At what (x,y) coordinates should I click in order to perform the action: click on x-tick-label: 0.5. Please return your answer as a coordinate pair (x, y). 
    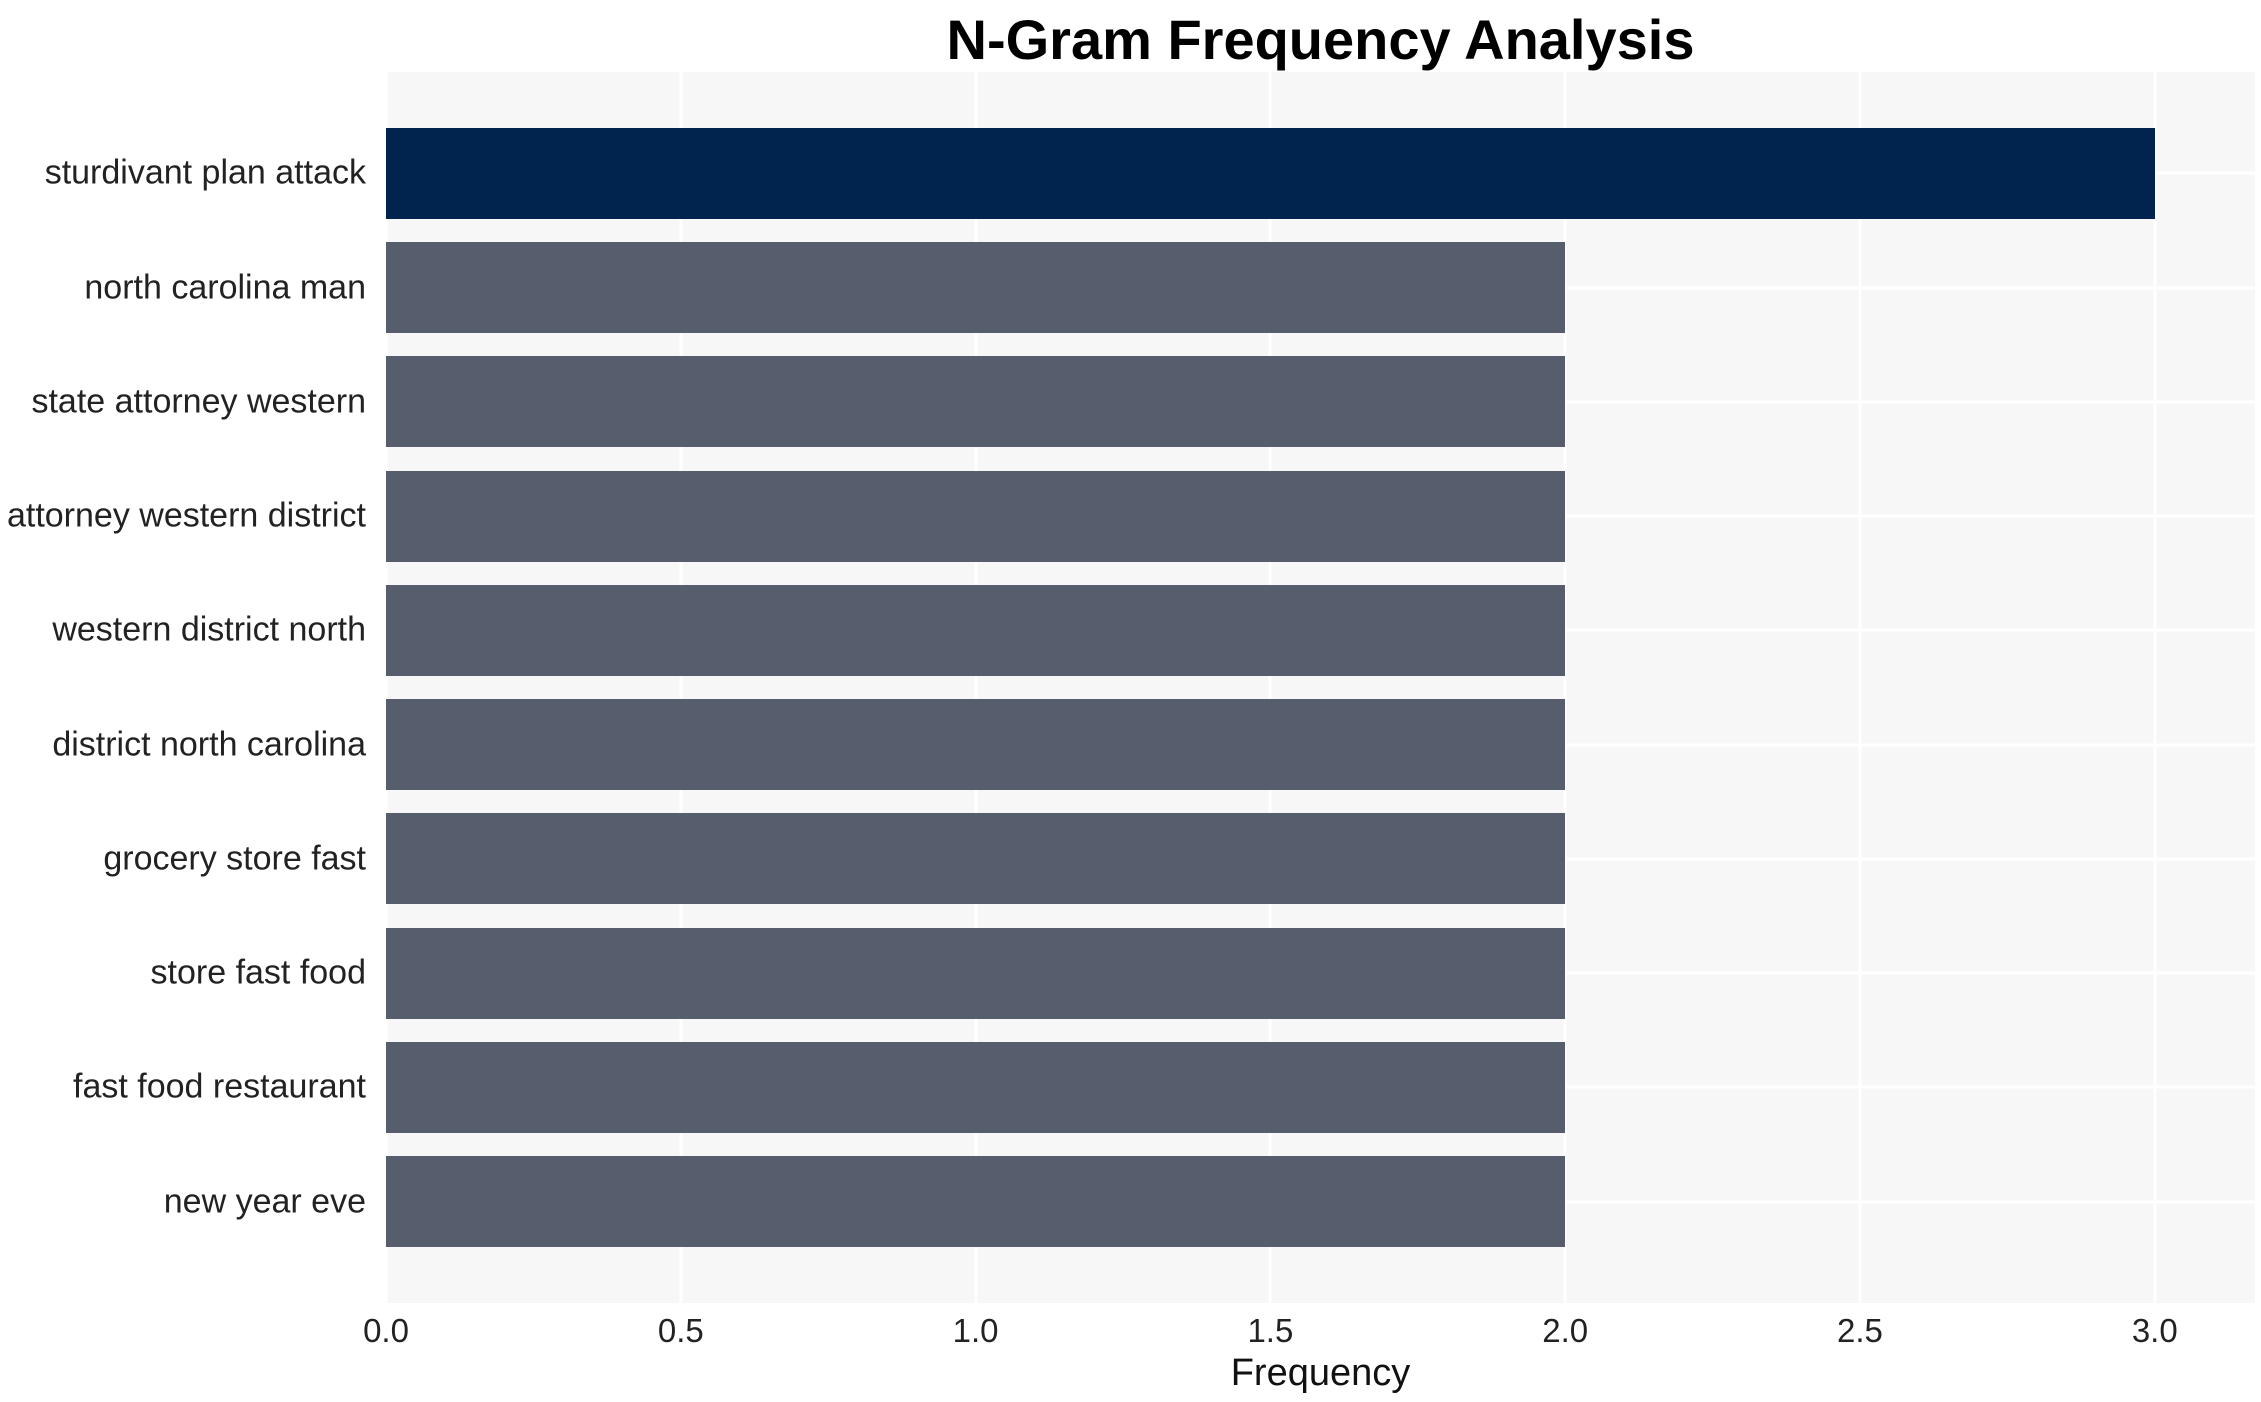
    Looking at the image, I should click on (680, 1330).